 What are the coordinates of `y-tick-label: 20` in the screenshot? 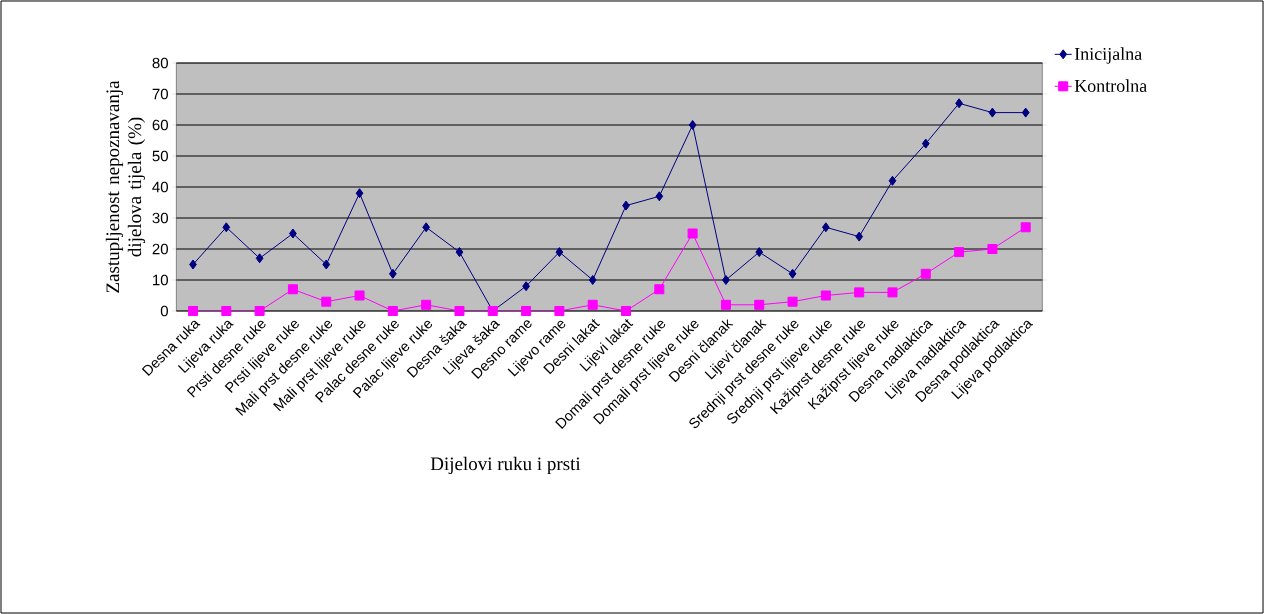 It's located at (160, 249).